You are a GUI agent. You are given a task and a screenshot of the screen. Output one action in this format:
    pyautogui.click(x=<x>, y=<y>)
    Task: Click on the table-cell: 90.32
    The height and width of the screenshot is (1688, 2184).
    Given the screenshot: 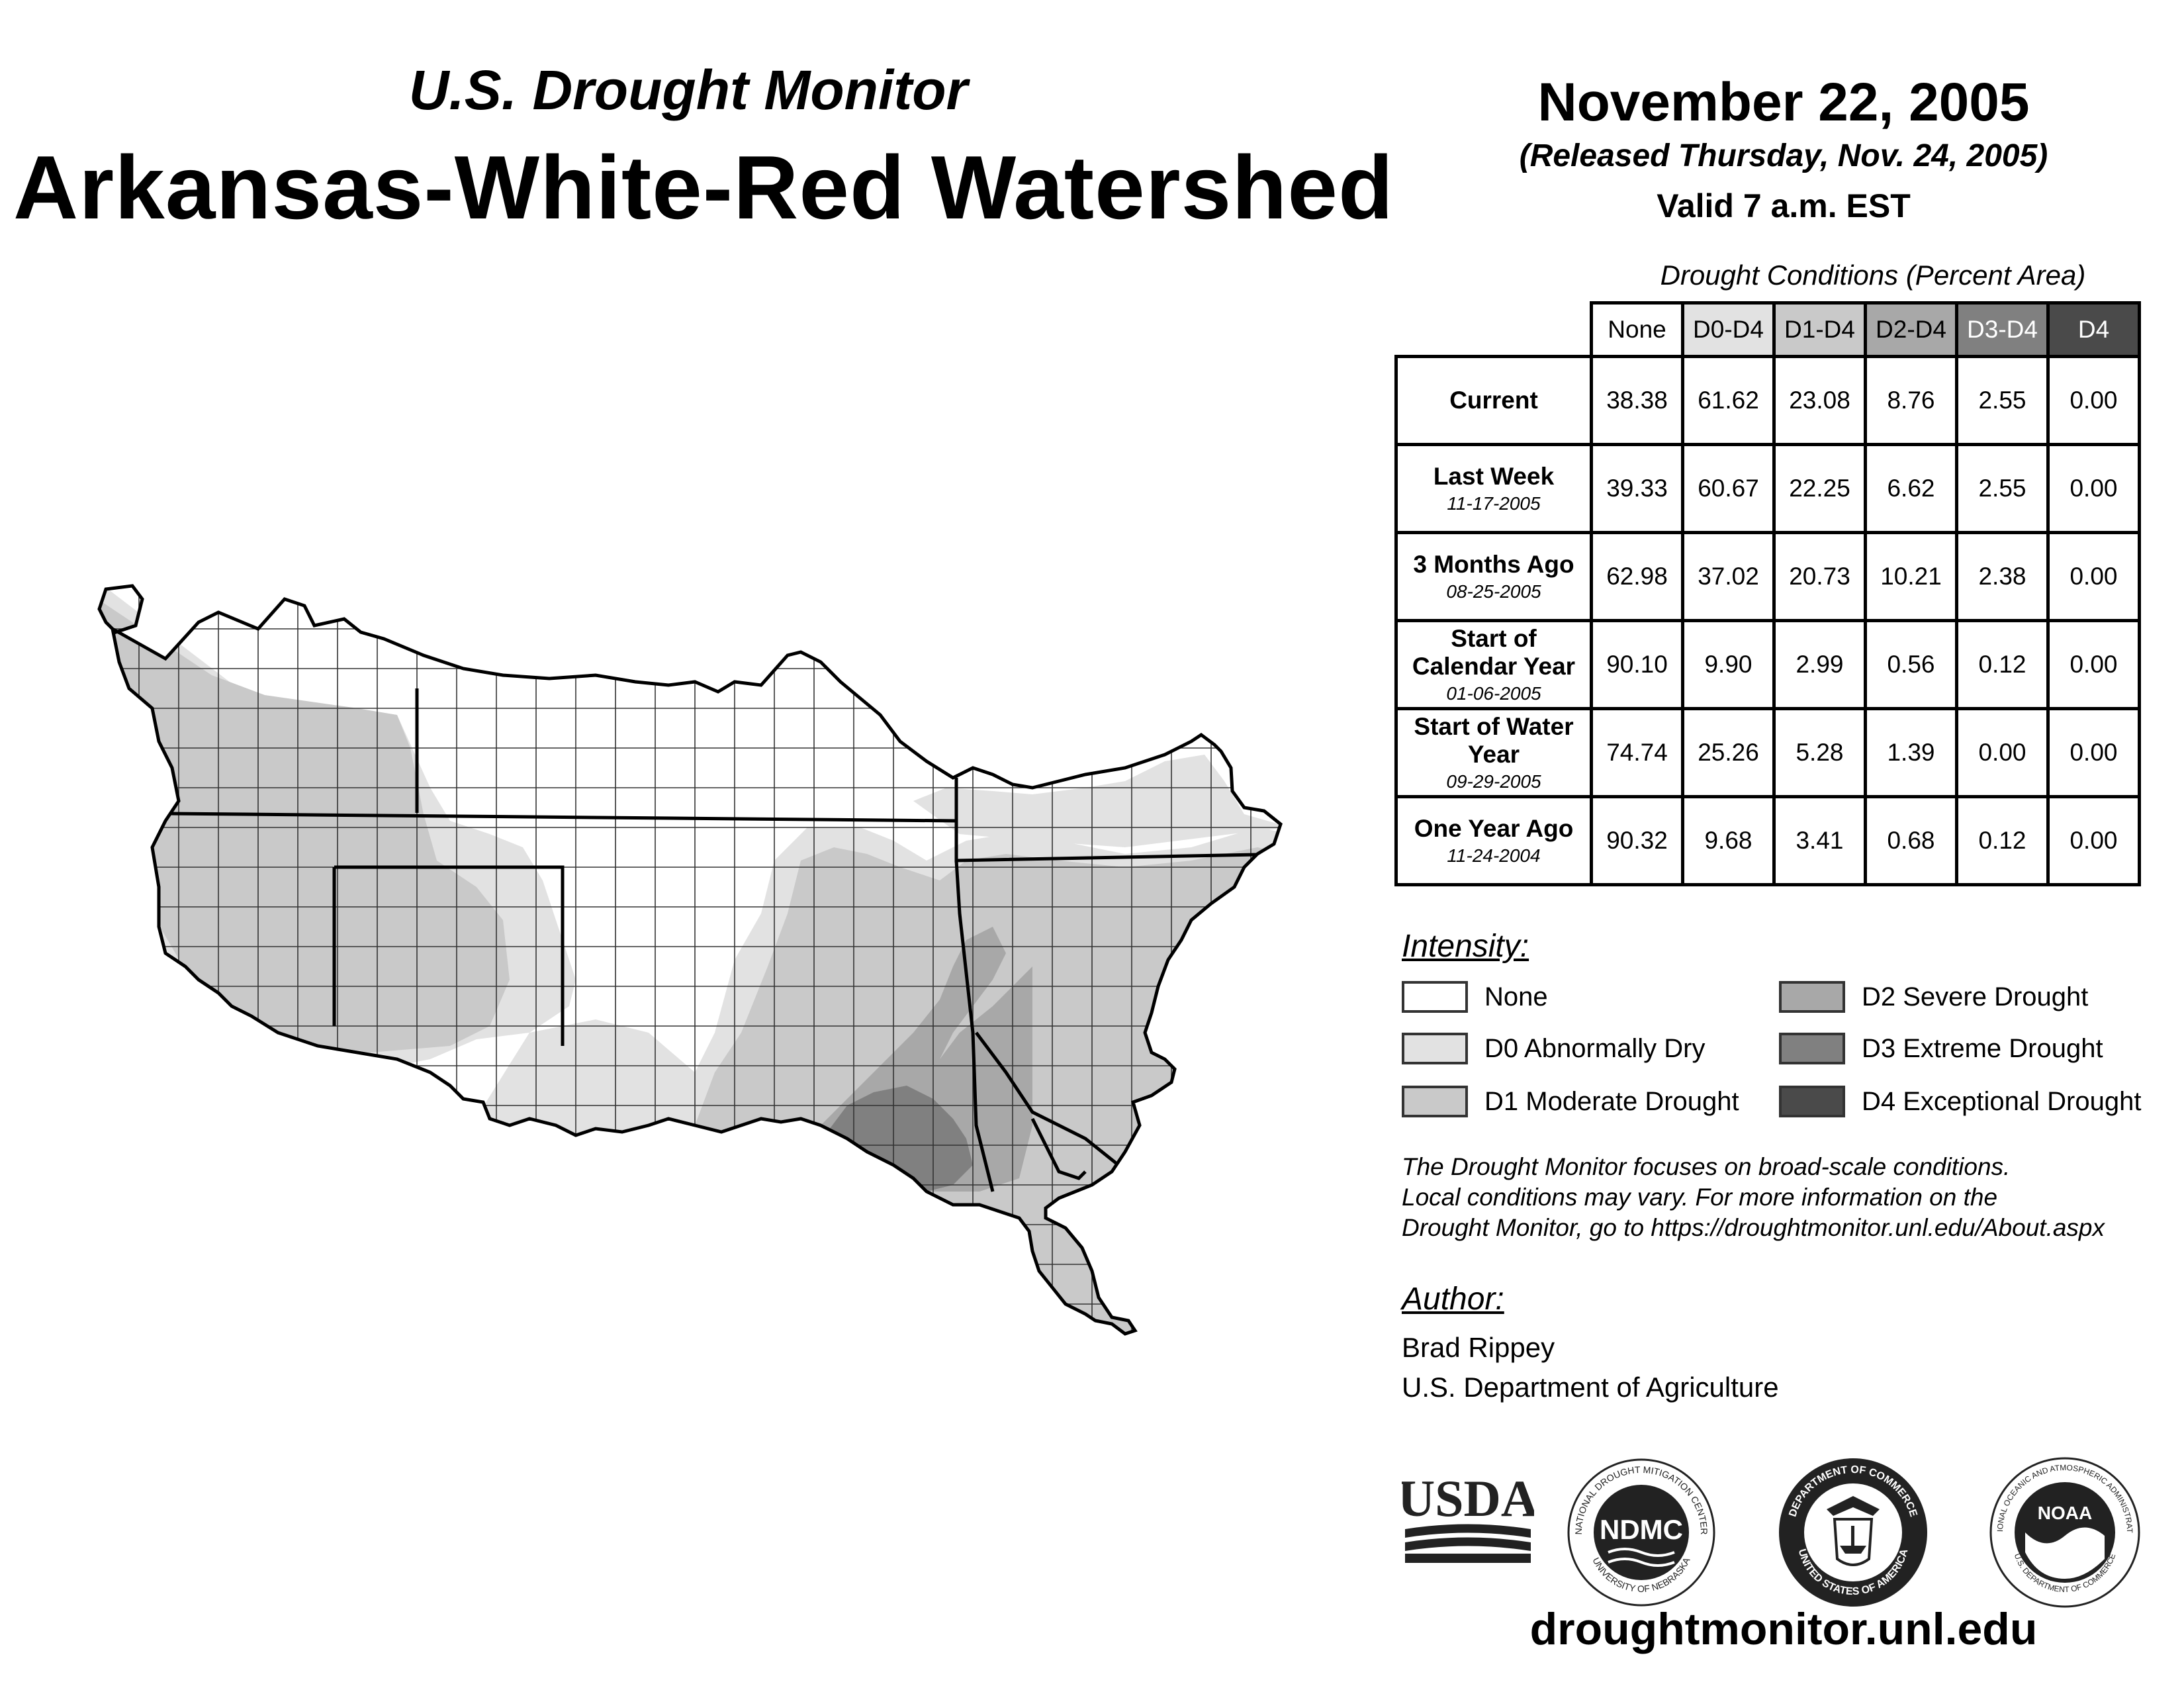 What is the action you would take?
    pyautogui.click(x=1637, y=840)
    